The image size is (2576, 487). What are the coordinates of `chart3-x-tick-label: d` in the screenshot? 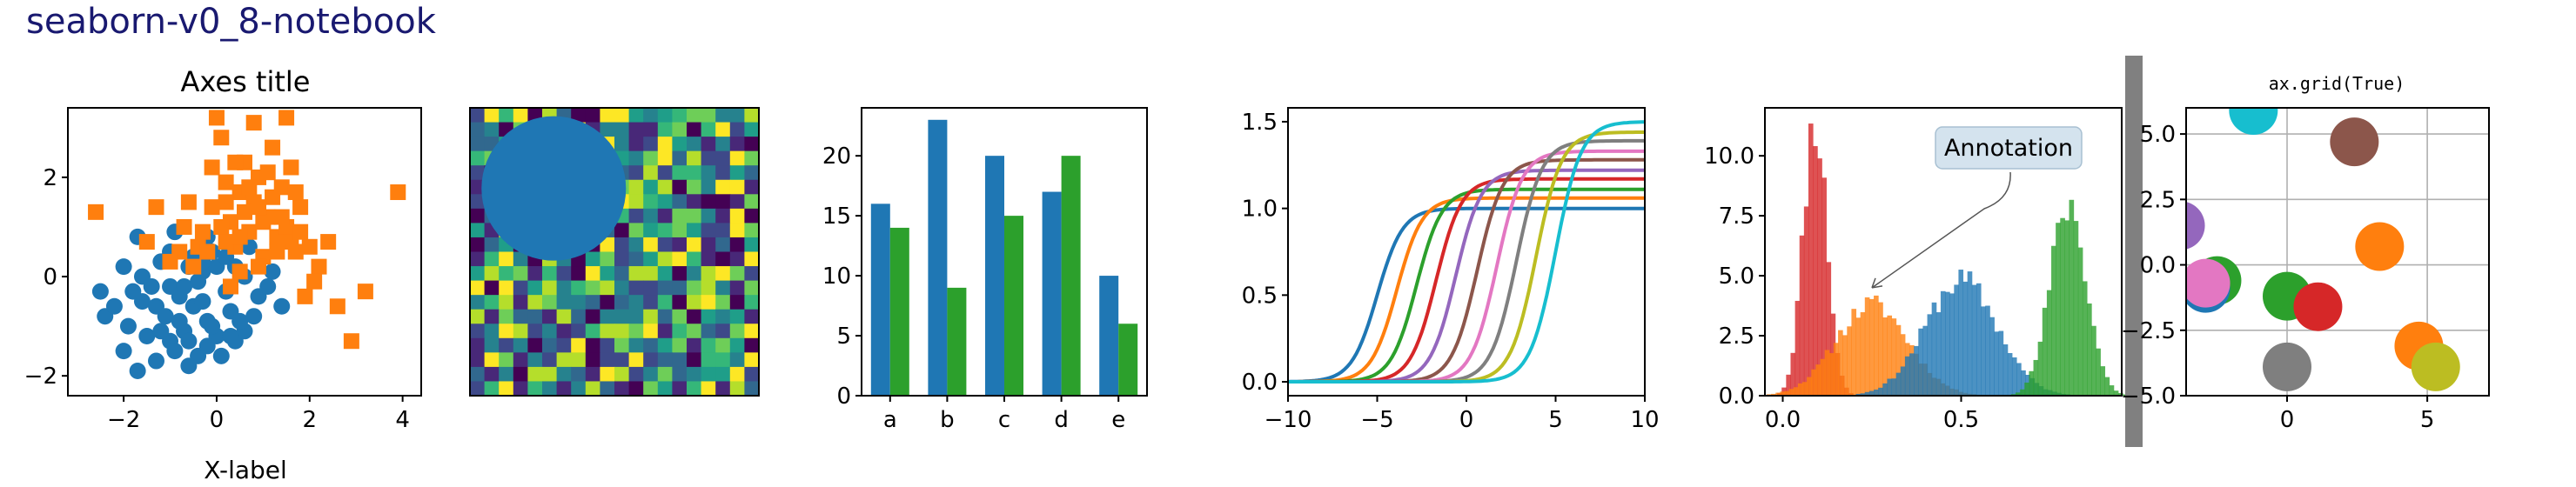 It's located at (1061, 420).